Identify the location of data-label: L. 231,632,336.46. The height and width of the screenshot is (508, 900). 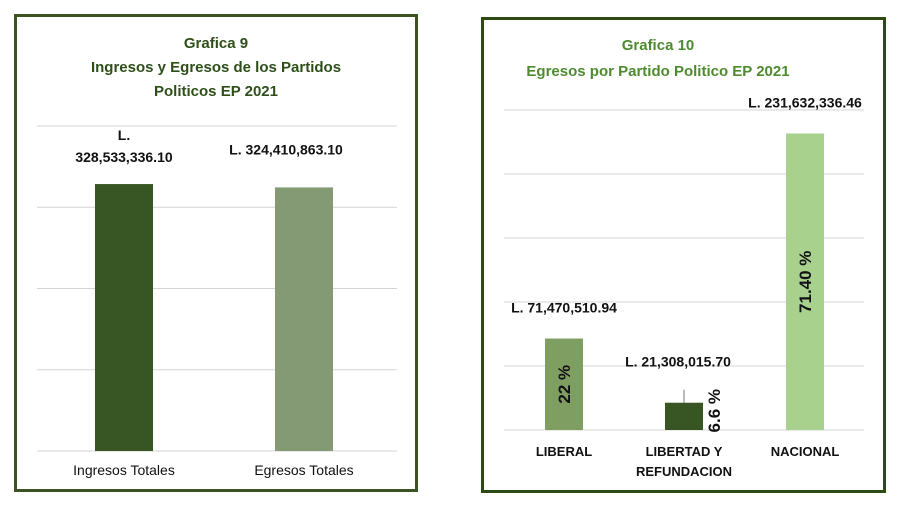
(805, 103).